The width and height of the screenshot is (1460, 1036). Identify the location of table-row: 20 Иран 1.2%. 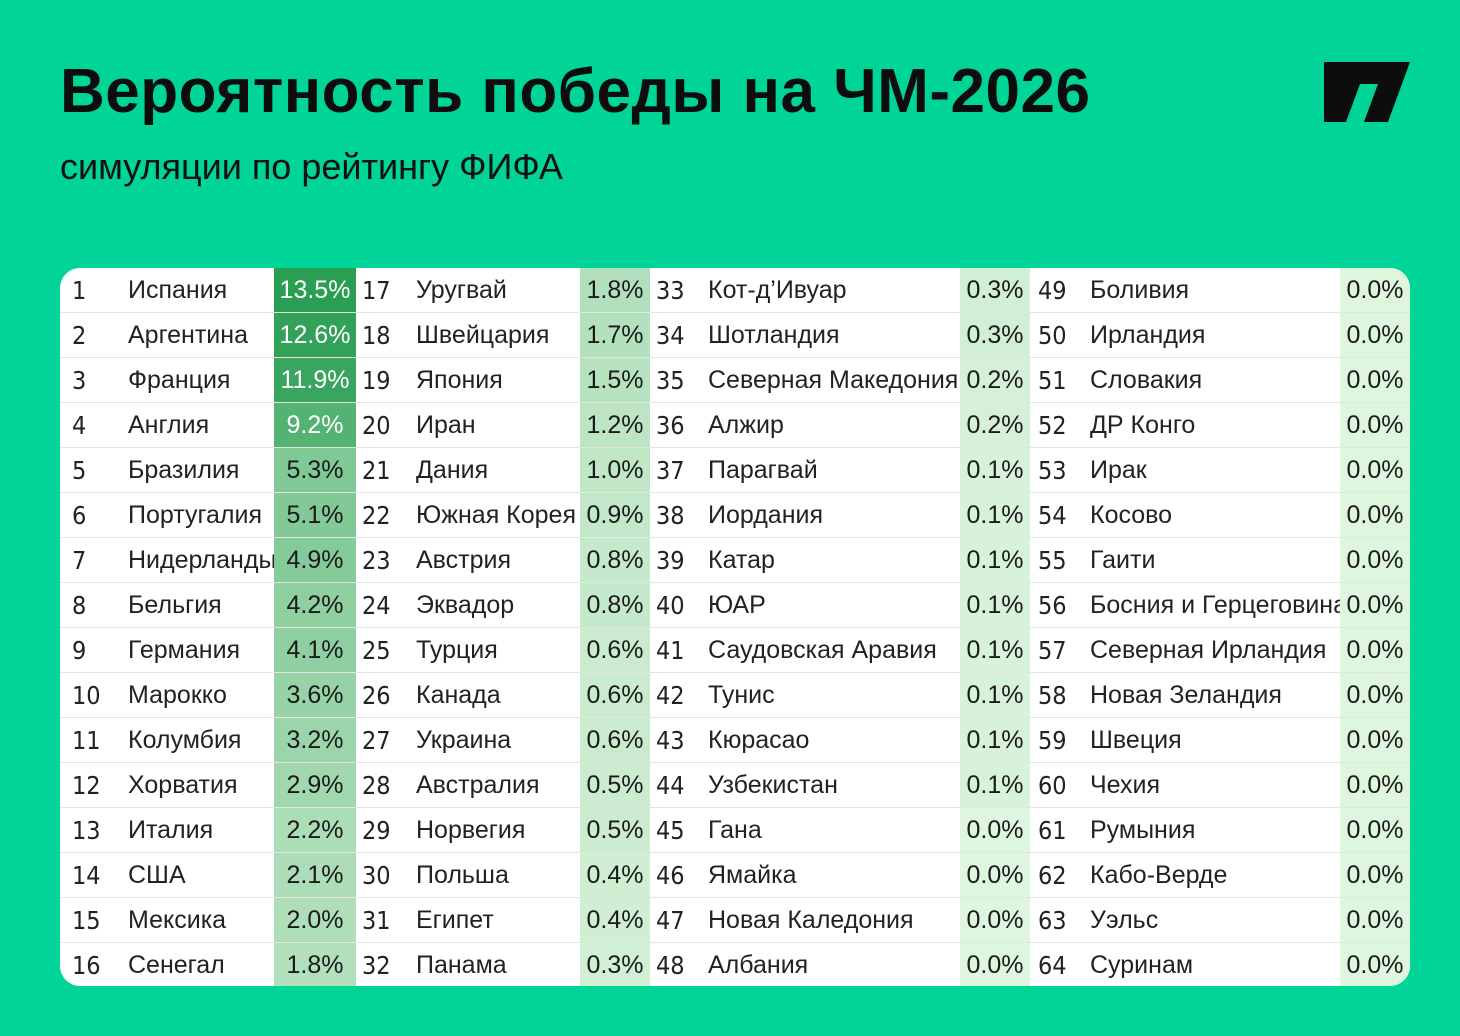
(503, 425).